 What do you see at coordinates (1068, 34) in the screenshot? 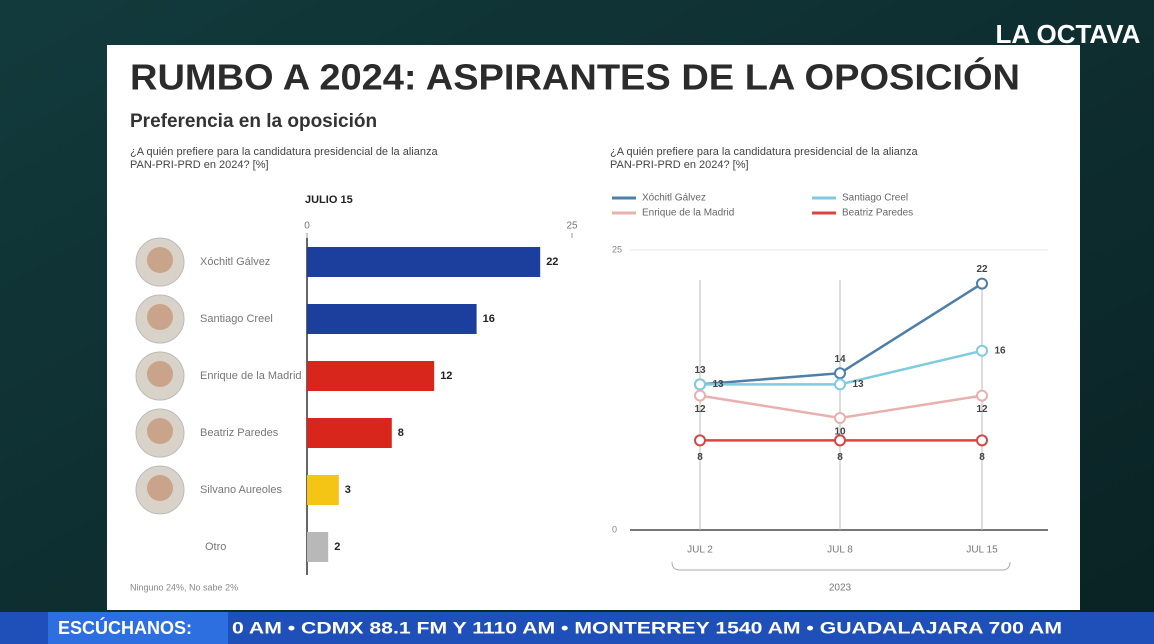
I see `logo: LA OCTAVA` at bounding box center [1068, 34].